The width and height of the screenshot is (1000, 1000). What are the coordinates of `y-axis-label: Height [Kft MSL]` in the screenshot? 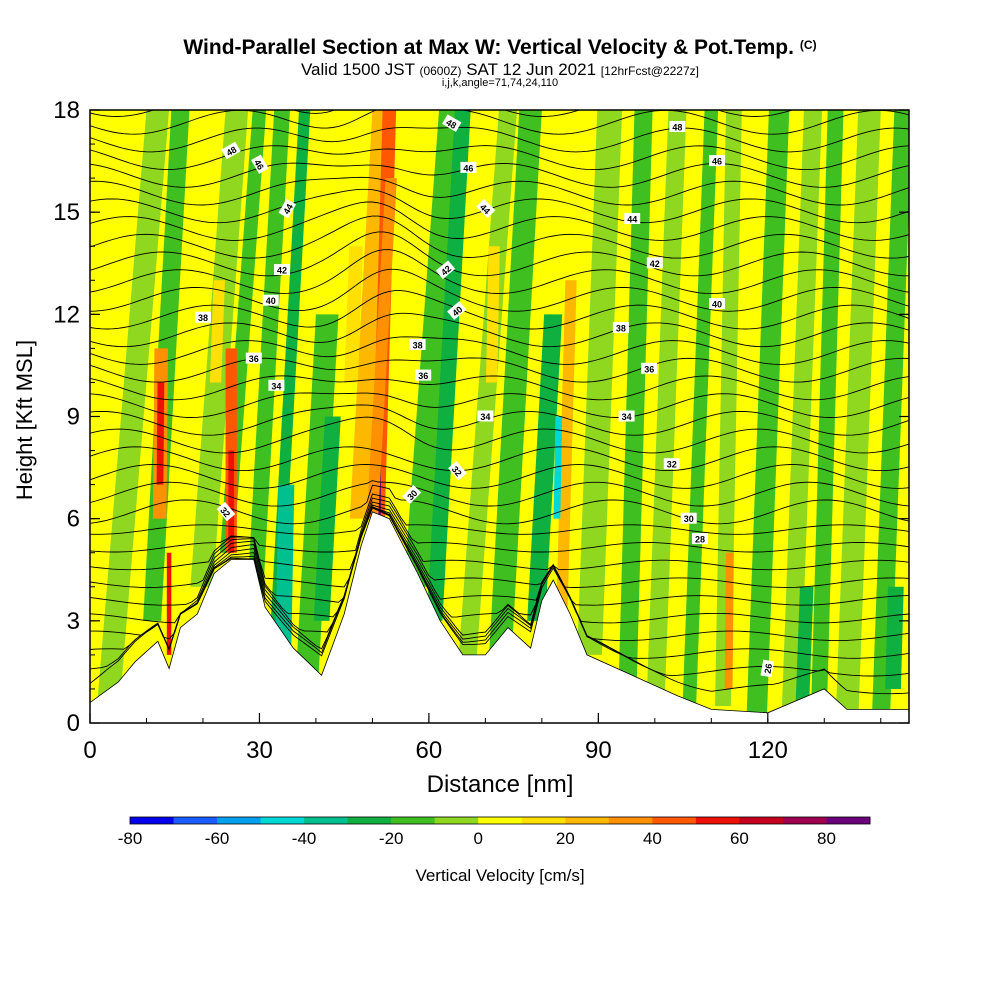 It's located at (24, 420).